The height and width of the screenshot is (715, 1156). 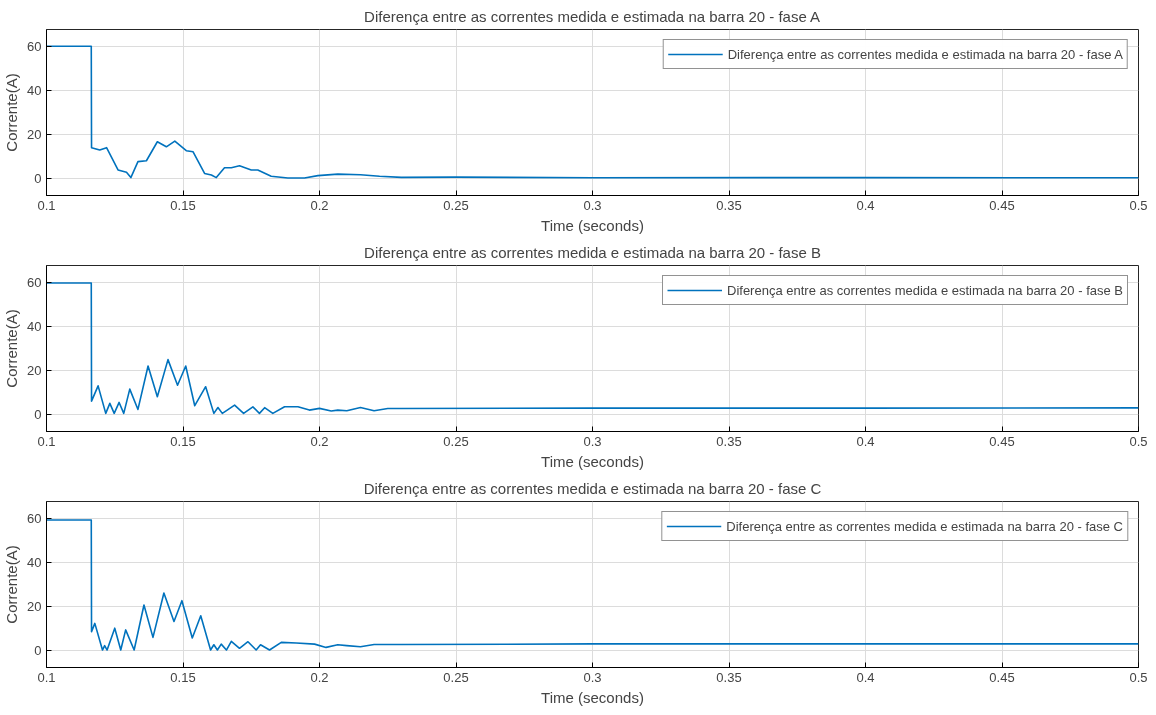 What do you see at coordinates (924, 526) in the screenshot?
I see `legend-label: Diferença entre as correntes medida e estimada na barra 20 - fase C` at bounding box center [924, 526].